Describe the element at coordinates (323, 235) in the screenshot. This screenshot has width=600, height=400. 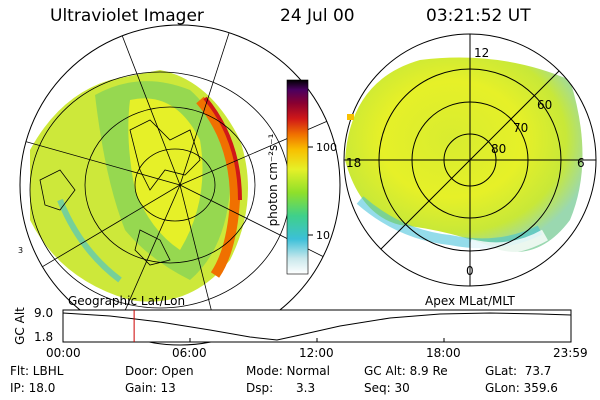
I see `colorbar-tick-10: 10` at that location.